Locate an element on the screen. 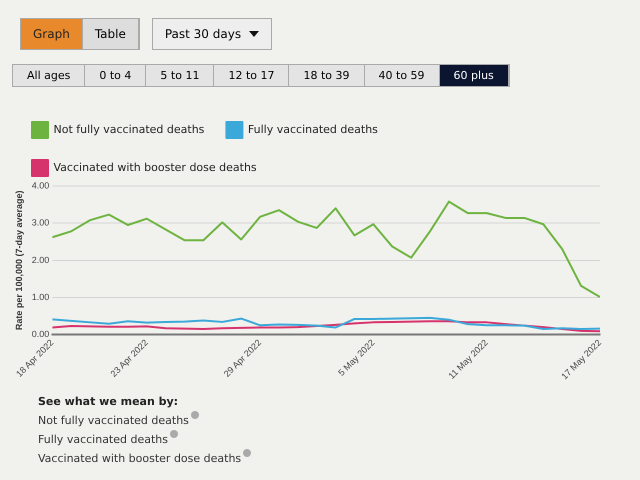 The width and height of the screenshot is (640, 480). legend-label: Fully vaccinated deaths is located at coordinates (313, 129).